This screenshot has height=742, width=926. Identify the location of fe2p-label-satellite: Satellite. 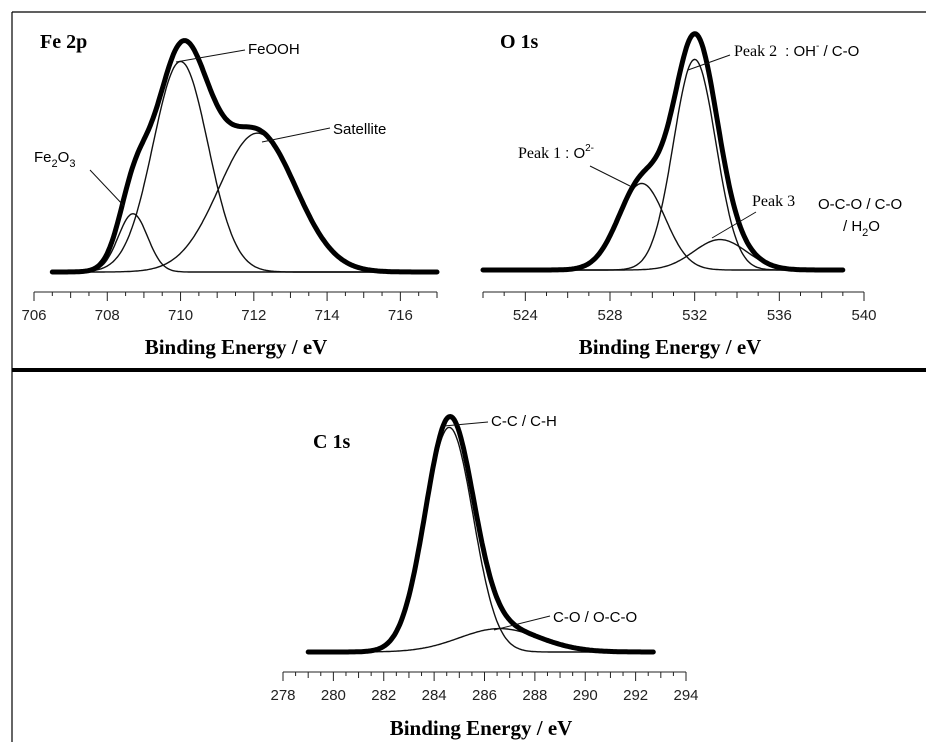
(359, 129).